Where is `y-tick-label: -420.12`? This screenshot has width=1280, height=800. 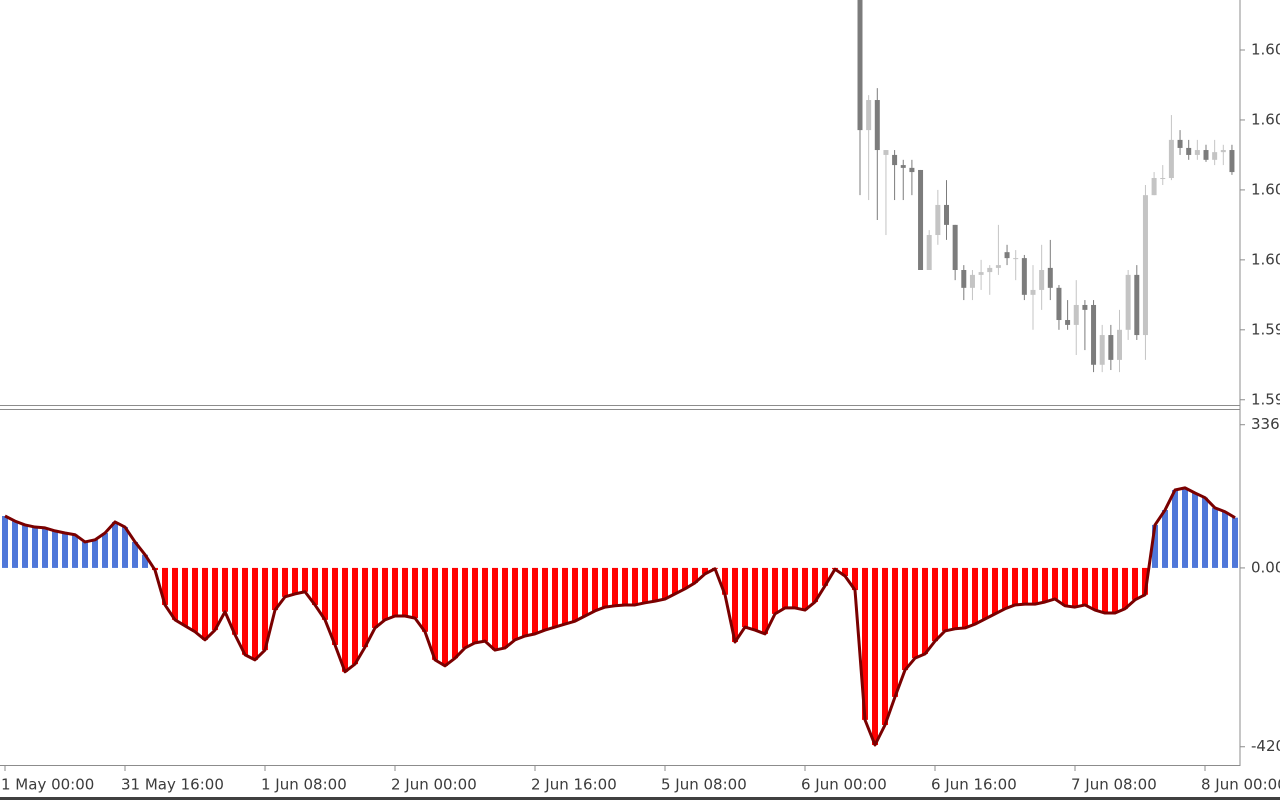 y-tick-label: -420.12 is located at coordinates (1265, 746).